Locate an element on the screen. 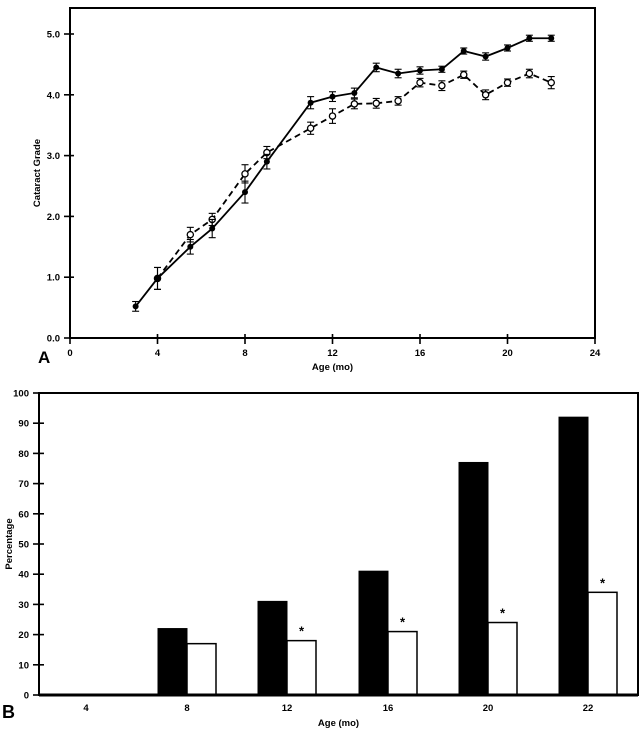 The height and width of the screenshot is (731, 640). y-axis-tick-label: 30 is located at coordinates (23, 605).